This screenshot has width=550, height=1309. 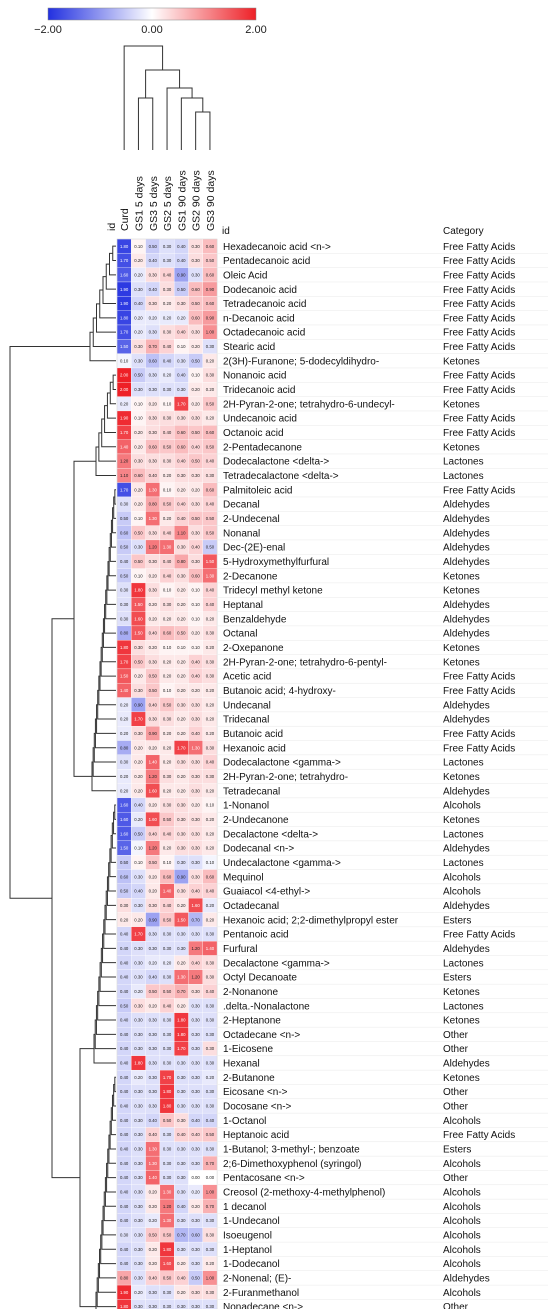 What do you see at coordinates (195, 604) in the screenshot?
I see `cell-value-label: 0.10` at bounding box center [195, 604].